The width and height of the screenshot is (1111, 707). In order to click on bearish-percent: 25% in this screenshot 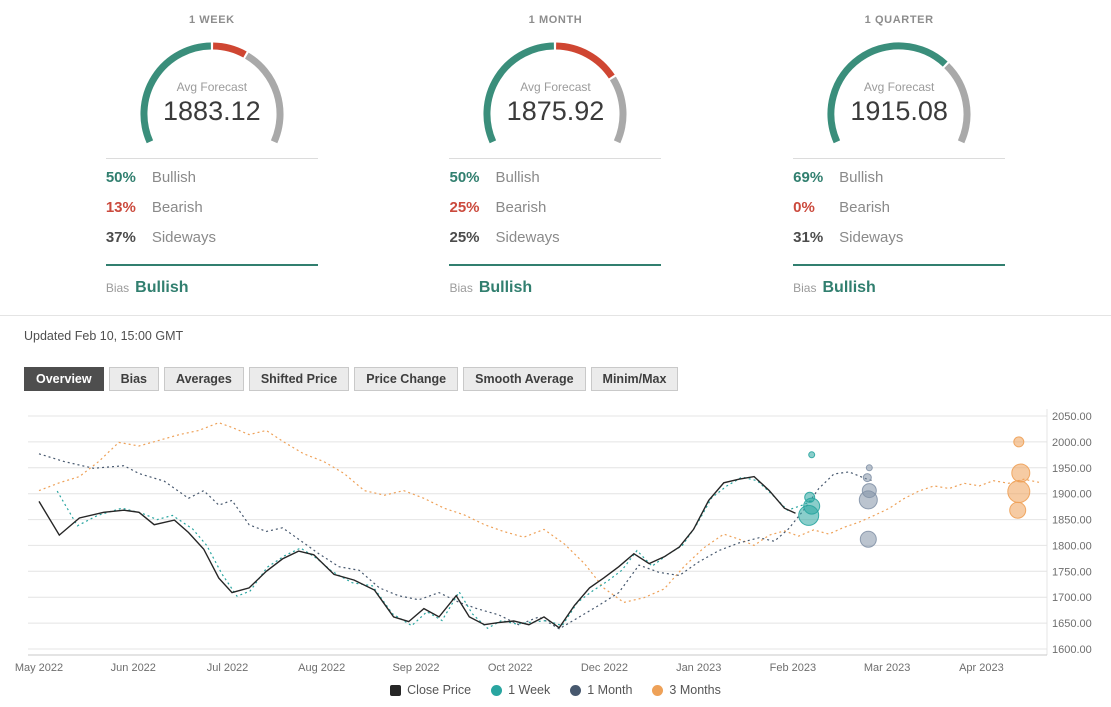, I will do `click(464, 207)`.